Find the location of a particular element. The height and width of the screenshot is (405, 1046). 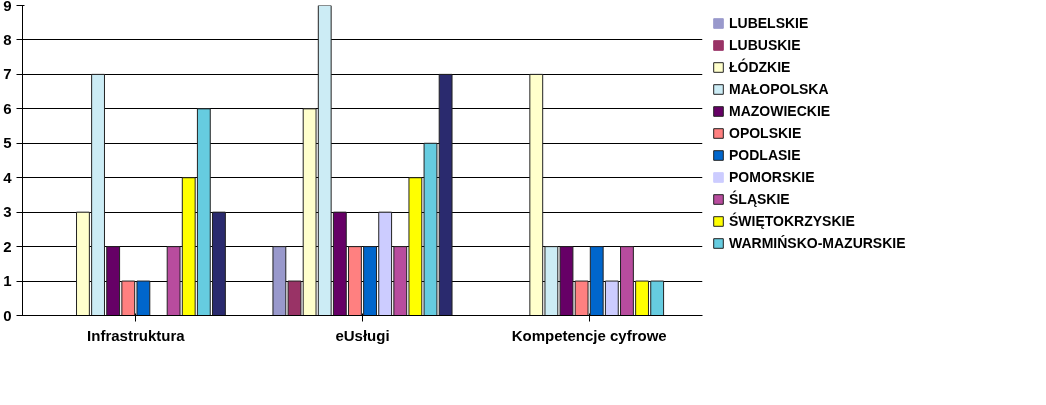

legend-label: ŁÓDZKIE is located at coordinates (760, 67).